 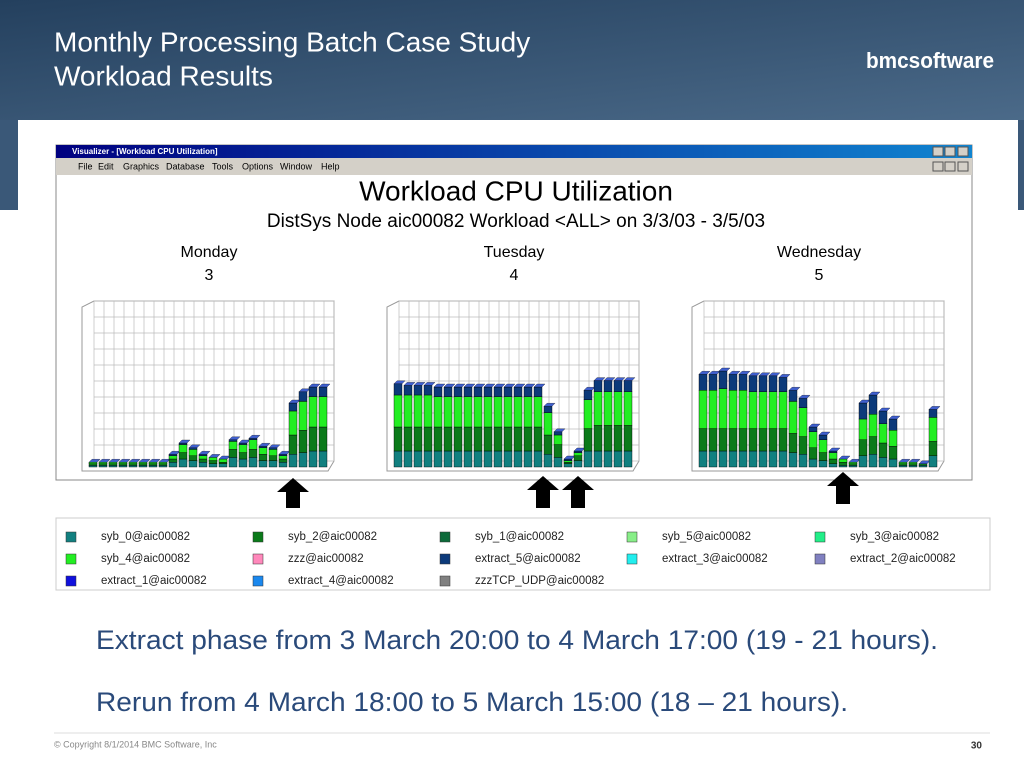 What do you see at coordinates (519, 537) in the screenshot?
I see `legend-label: syb_1@aic00082` at bounding box center [519, 537].